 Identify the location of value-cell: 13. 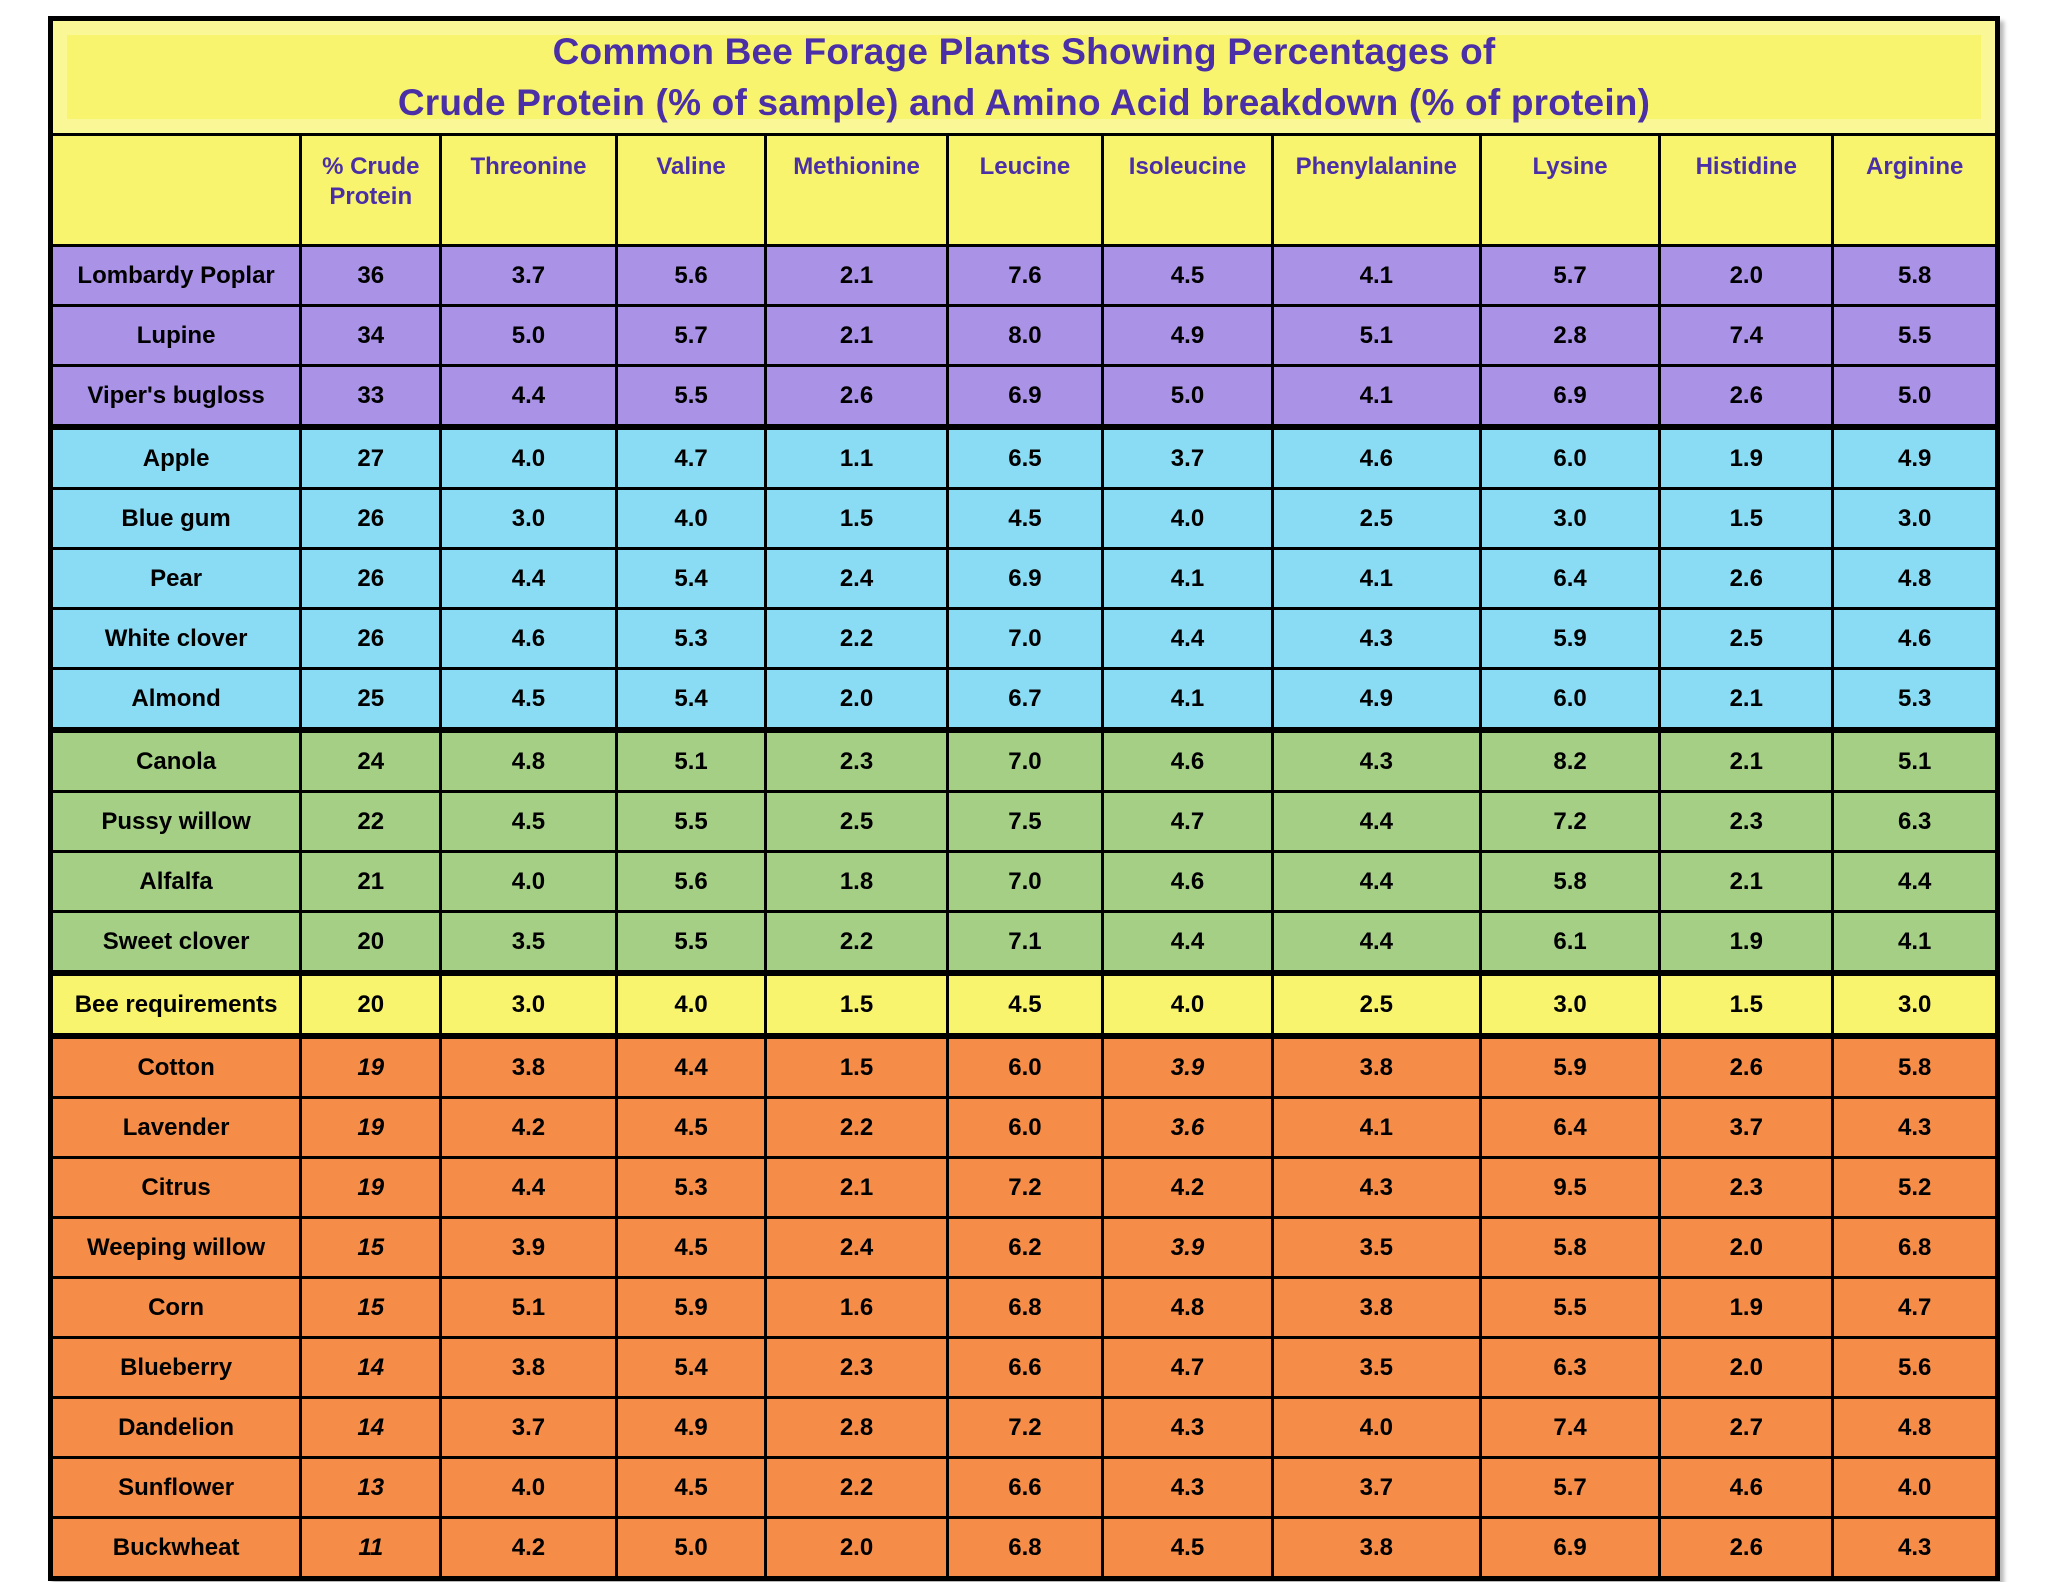
(371, 1487).